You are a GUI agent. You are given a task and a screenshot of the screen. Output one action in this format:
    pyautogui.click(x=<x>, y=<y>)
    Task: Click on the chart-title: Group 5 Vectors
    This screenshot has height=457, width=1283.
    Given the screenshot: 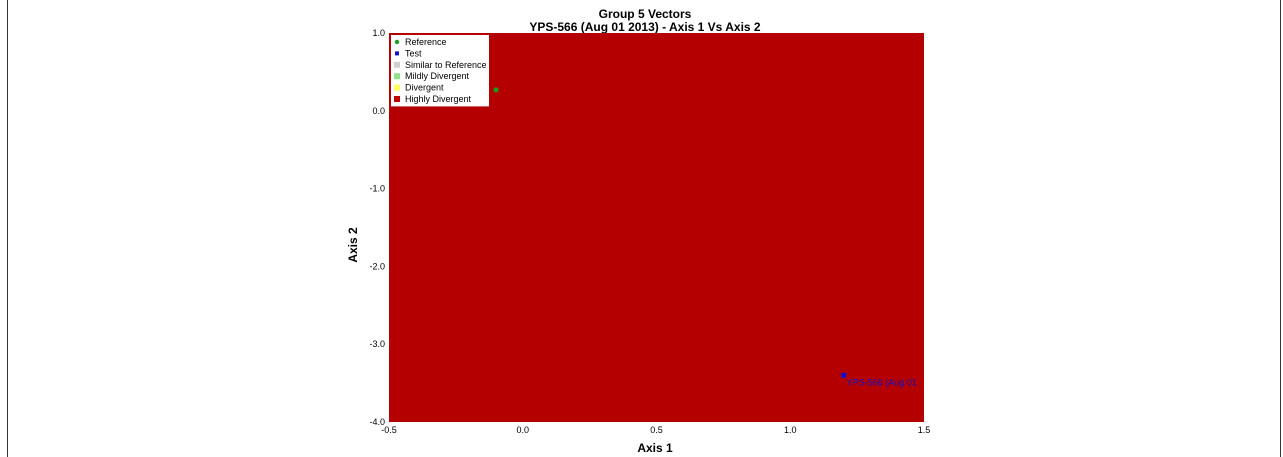 What is the action you would take?
    pyautogui.click(x=645, y=14)
    